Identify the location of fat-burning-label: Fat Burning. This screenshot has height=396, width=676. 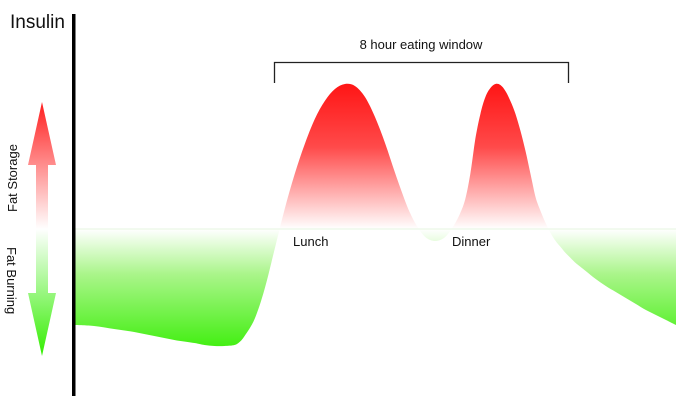
(11, 280).